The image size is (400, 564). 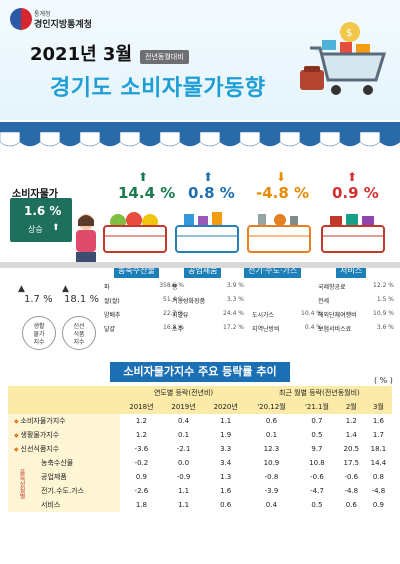 I want to click on utilities-value: -4.8 %, so click(x=283, y=193).